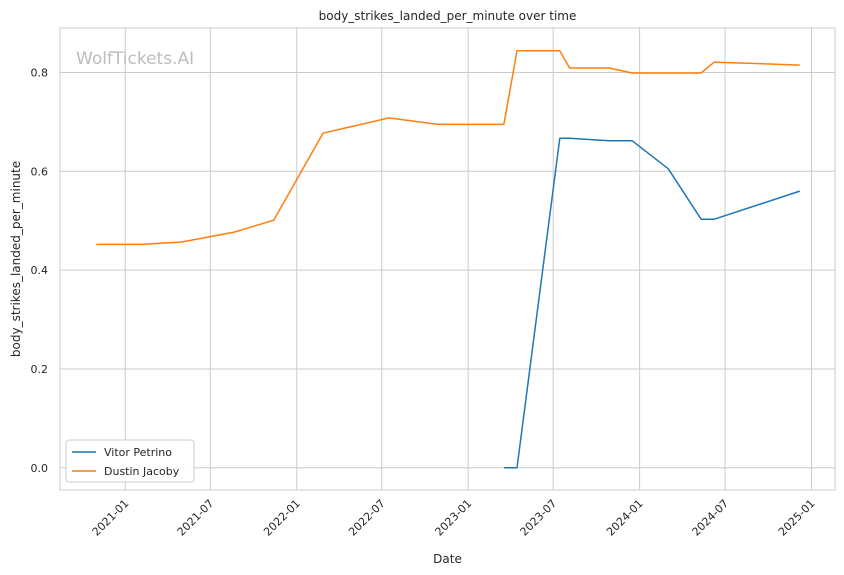  I want to click on legend-box, so click(130, 461).